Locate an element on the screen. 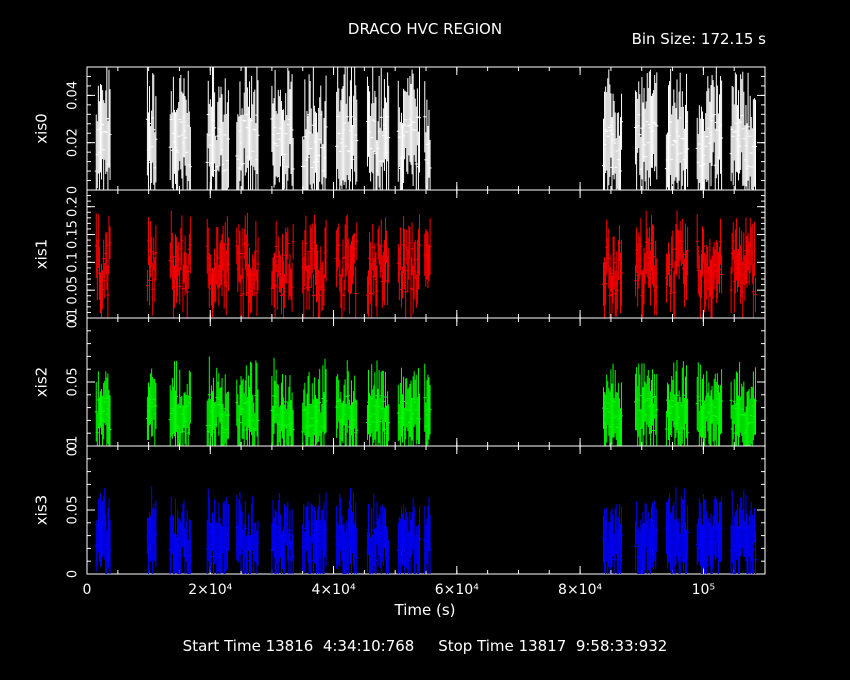 The height and width of the screenshot is (680, 850). x-tick-label: 6×10⁴ is located at coordinates (457, 590).